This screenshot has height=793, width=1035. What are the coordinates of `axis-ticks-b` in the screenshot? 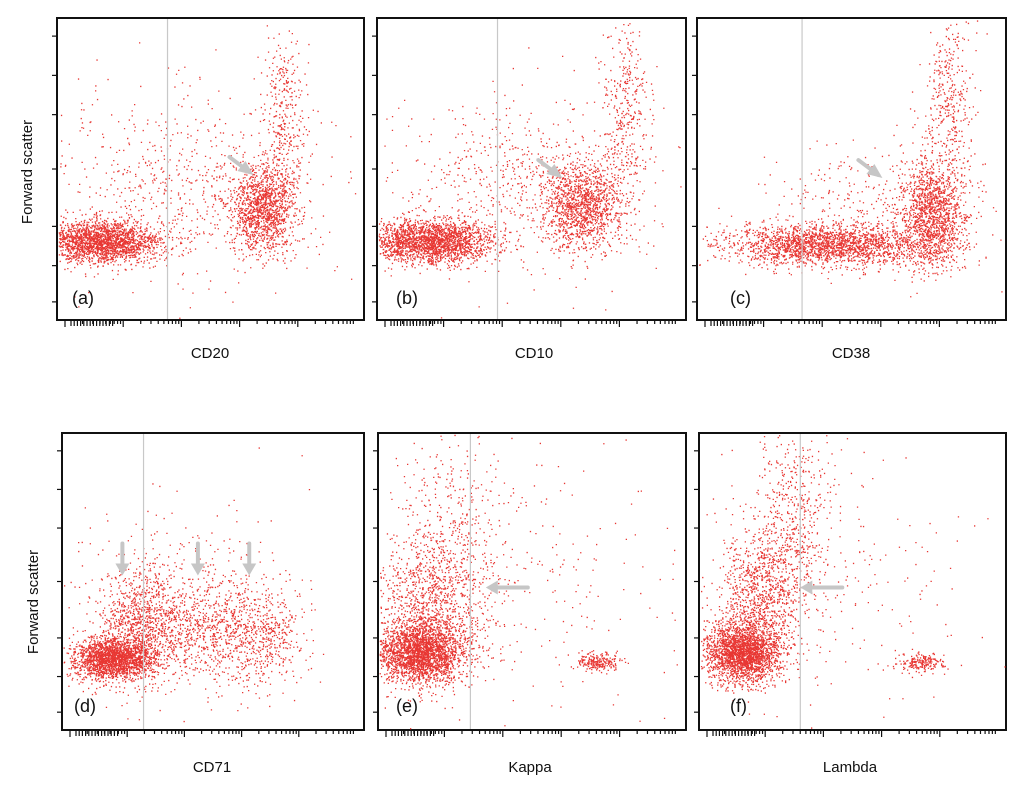 It's located at (524, 181).